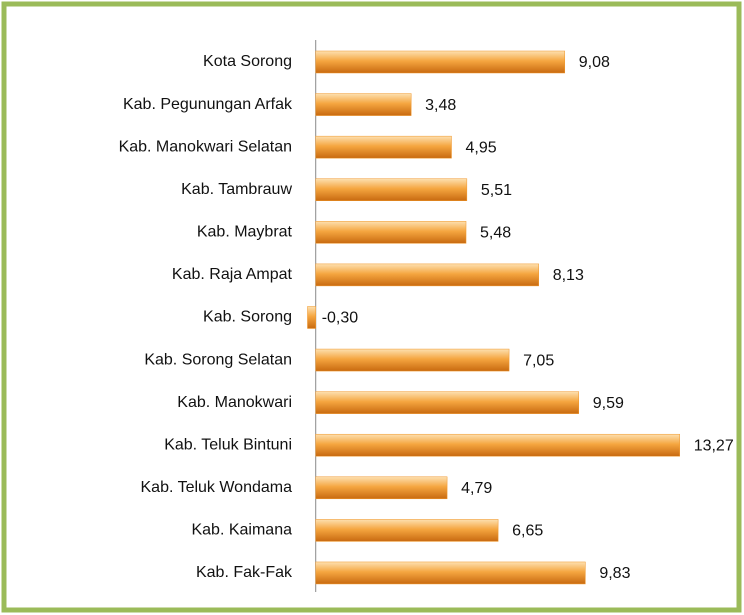  Describe the element at coordinates (218, 359) in the screenshot. I see `category-label: Kab. Sorong Selatan` at that location.